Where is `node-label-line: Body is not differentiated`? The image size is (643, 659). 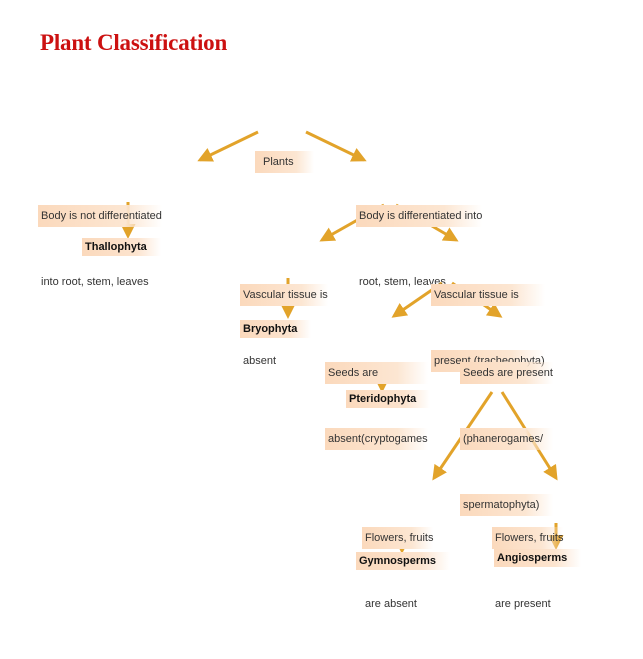
node-label-line: Body is not differentiated is located at coordinates (100, 216).